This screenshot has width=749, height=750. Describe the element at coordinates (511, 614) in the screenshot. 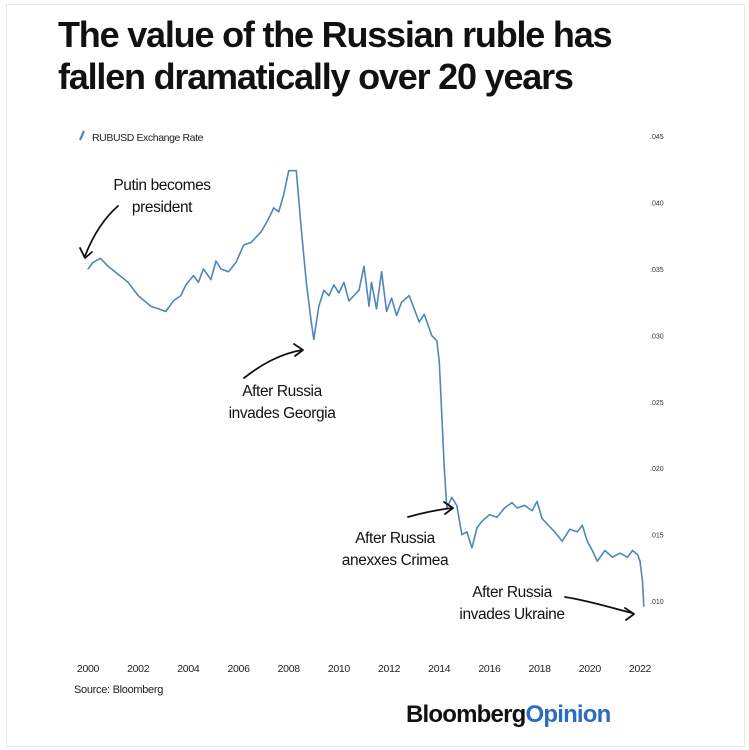

I see `annotation-text: invades Ukraine` at that location.